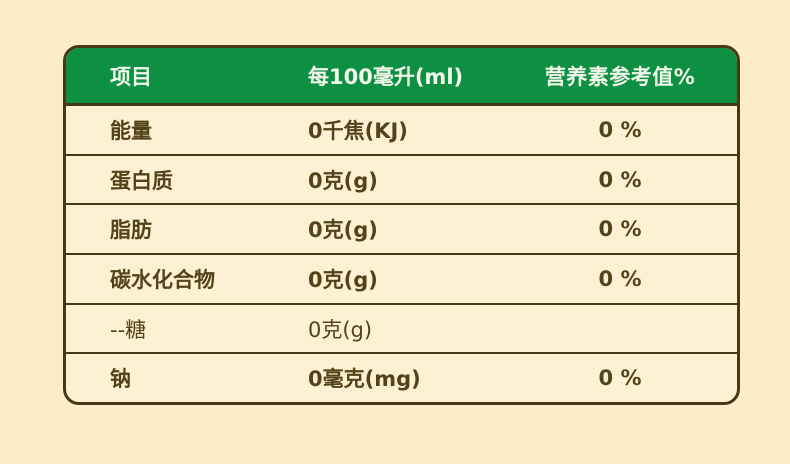 The image size is (790, 464). Describe the element at coordinates (131, 230) in the screenshot. I see `row-item-label: 脂肪` at that location.